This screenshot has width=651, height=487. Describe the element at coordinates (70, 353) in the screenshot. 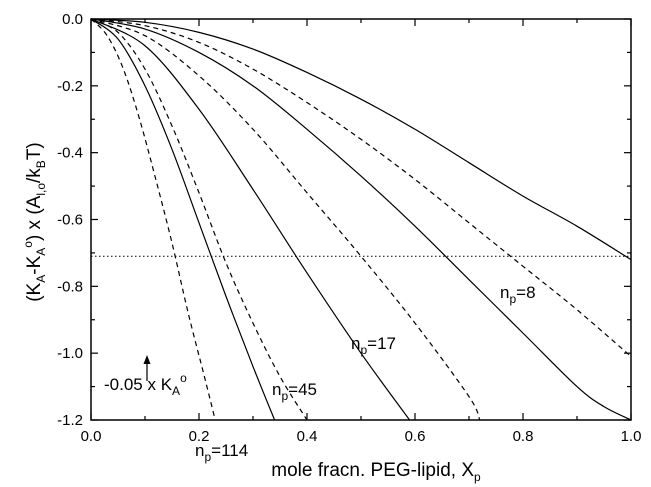

I see `y-tick-label: -1.0` at that location.